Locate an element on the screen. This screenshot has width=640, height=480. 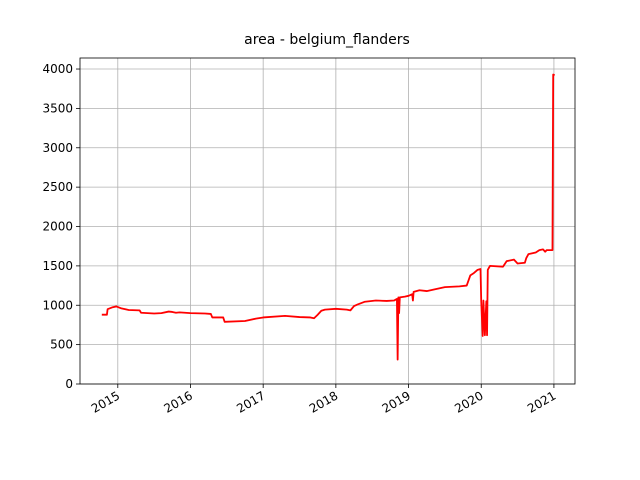
y-tick-label: 0 is located at coordinates (69, 384).